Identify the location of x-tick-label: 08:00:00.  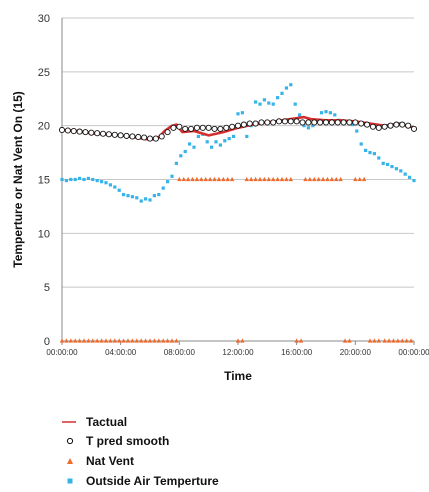
(180, 352).